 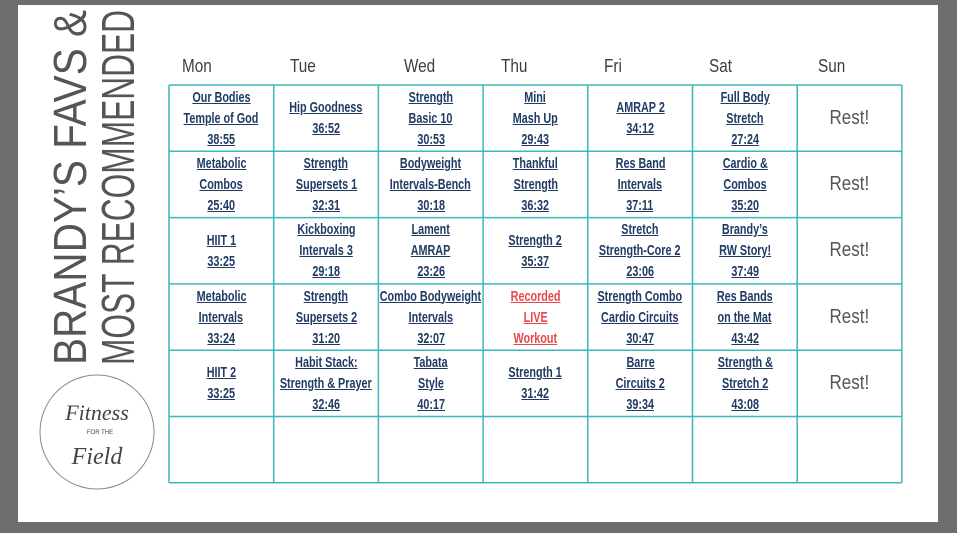 What do you see at coordinates (221, 184) in the screenshot?
I see `cell: Metabolic Combos 25:40` at bounding box center [221, 184].